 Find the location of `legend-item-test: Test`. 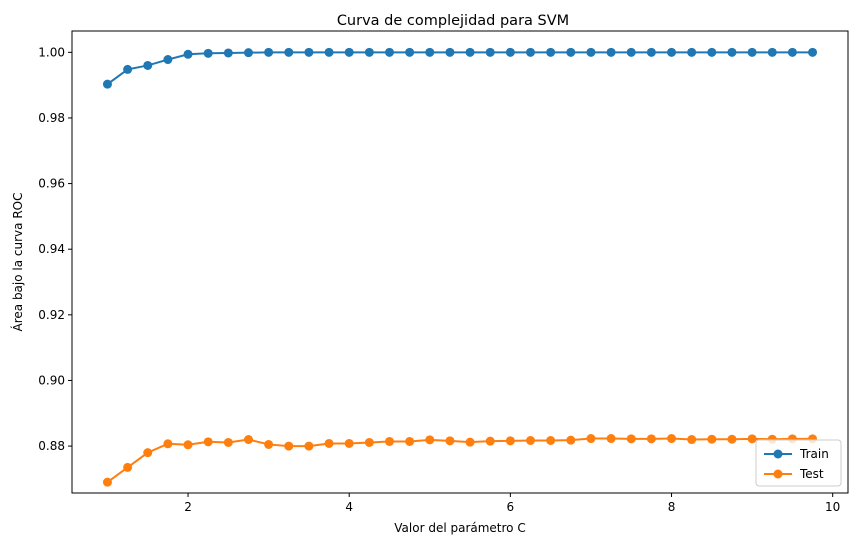

legend-item-test: Test is located at coordinates (794, 474).